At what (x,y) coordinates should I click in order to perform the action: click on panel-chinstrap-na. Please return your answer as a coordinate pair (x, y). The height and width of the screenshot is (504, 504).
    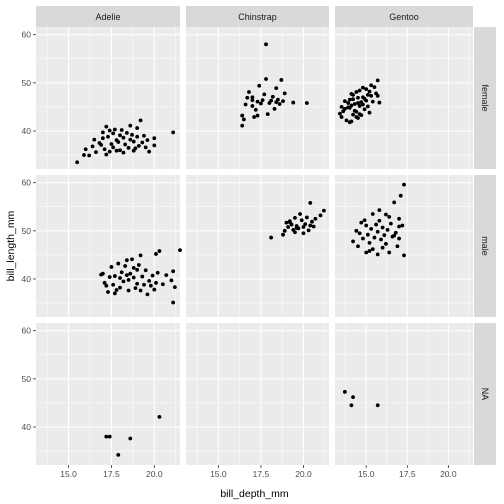
    Looking at the image, I should click on (257, 394).